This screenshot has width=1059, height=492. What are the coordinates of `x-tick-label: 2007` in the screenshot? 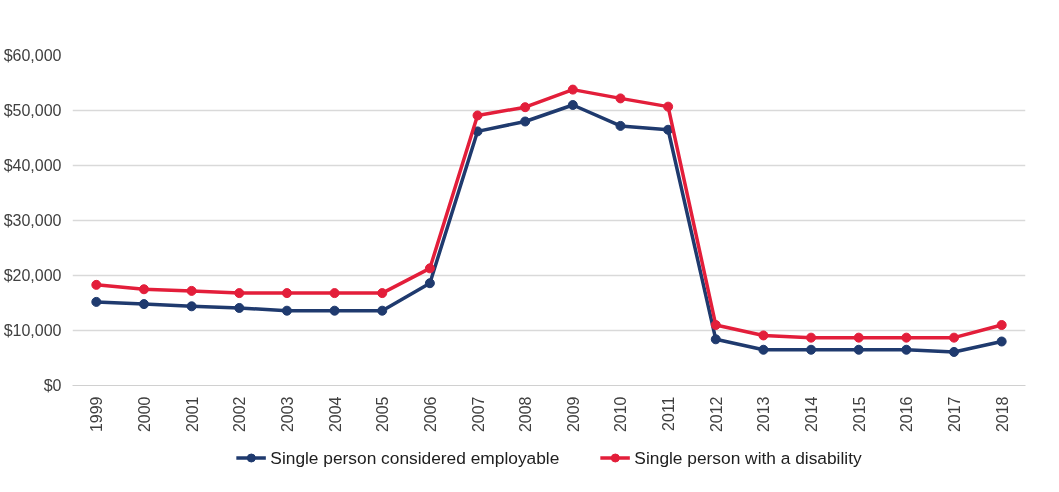 It's located at (478, 414).